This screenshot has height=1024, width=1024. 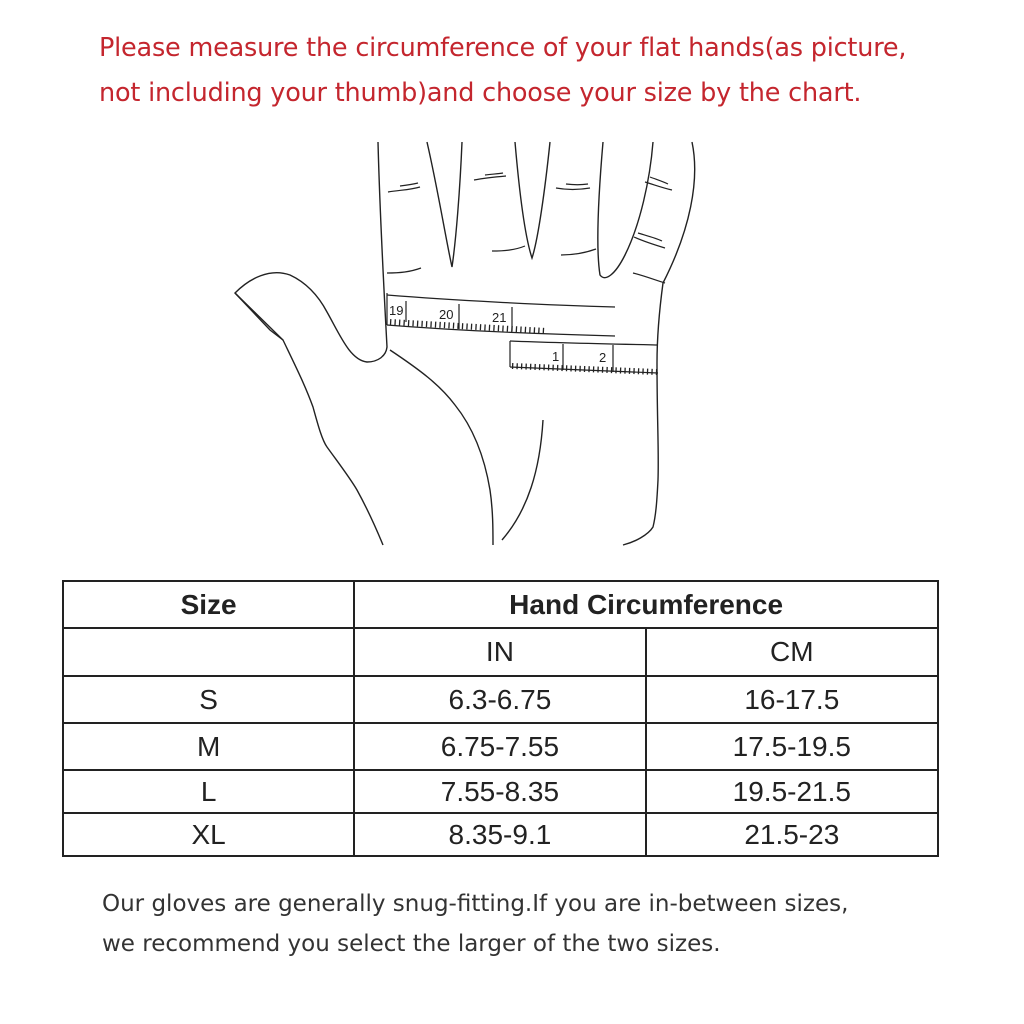 What do you see at coordinates (208, 604) in the screenshot?
I see `header-size: Size` at bounding box center [208, 604].